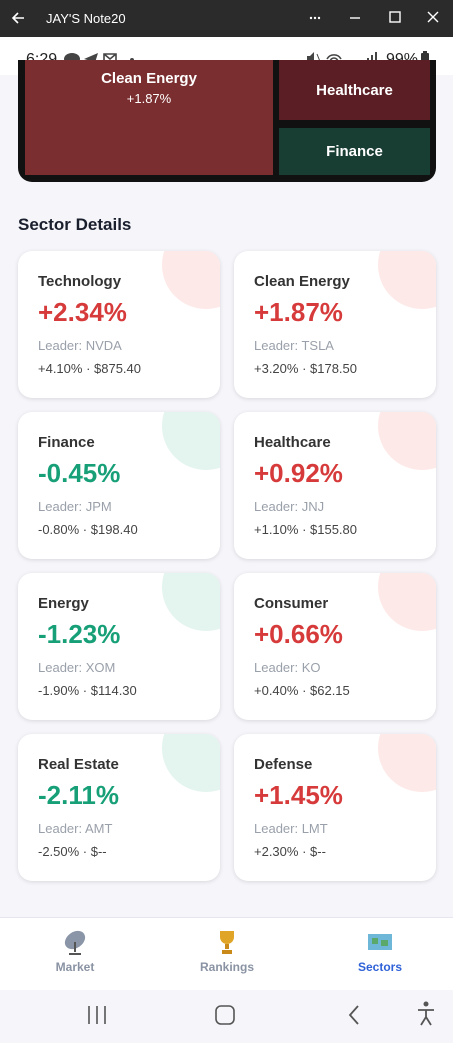 The width and height of the screenshot is (453, 1043). What do you see at coordinates (80, 345) in the screenshot?
I see `sector-leader: Leader: NVDA` at bounding box center [80, 345].